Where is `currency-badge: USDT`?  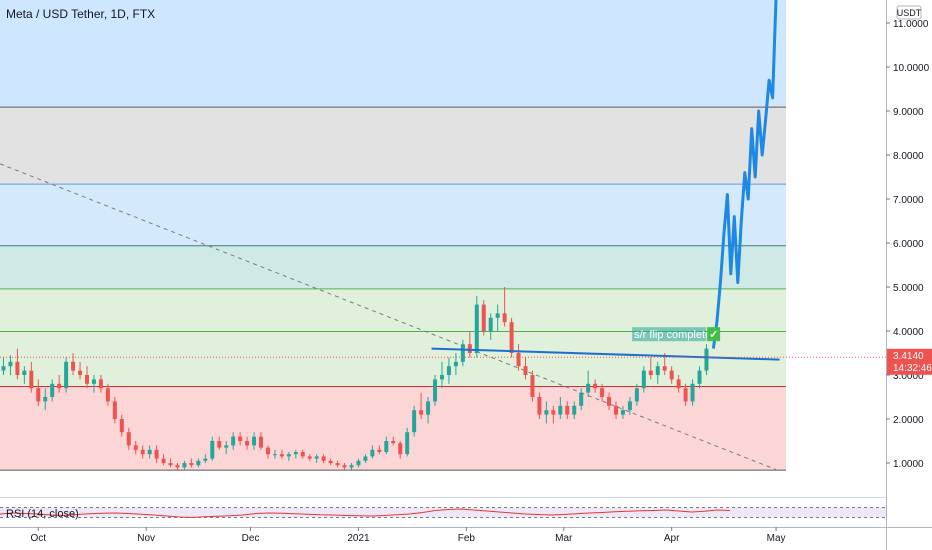
currency-badge: USDT is located at coordinates (909, 12).